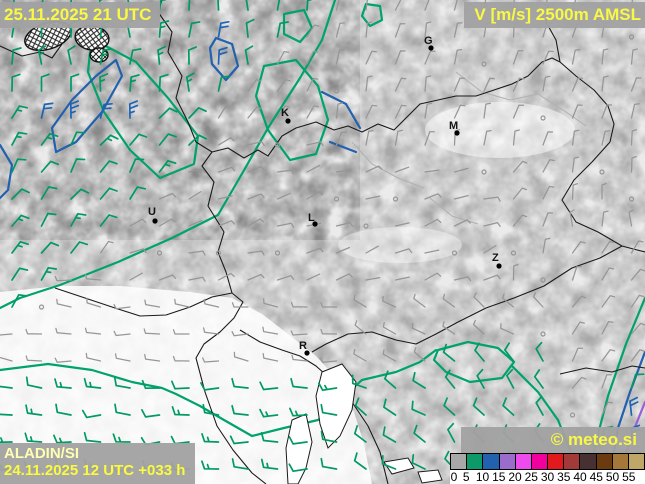  What do you see at coordinates (453, 126) in the screenshot?
I see `city-label: M` at bounding box center [453, 126].